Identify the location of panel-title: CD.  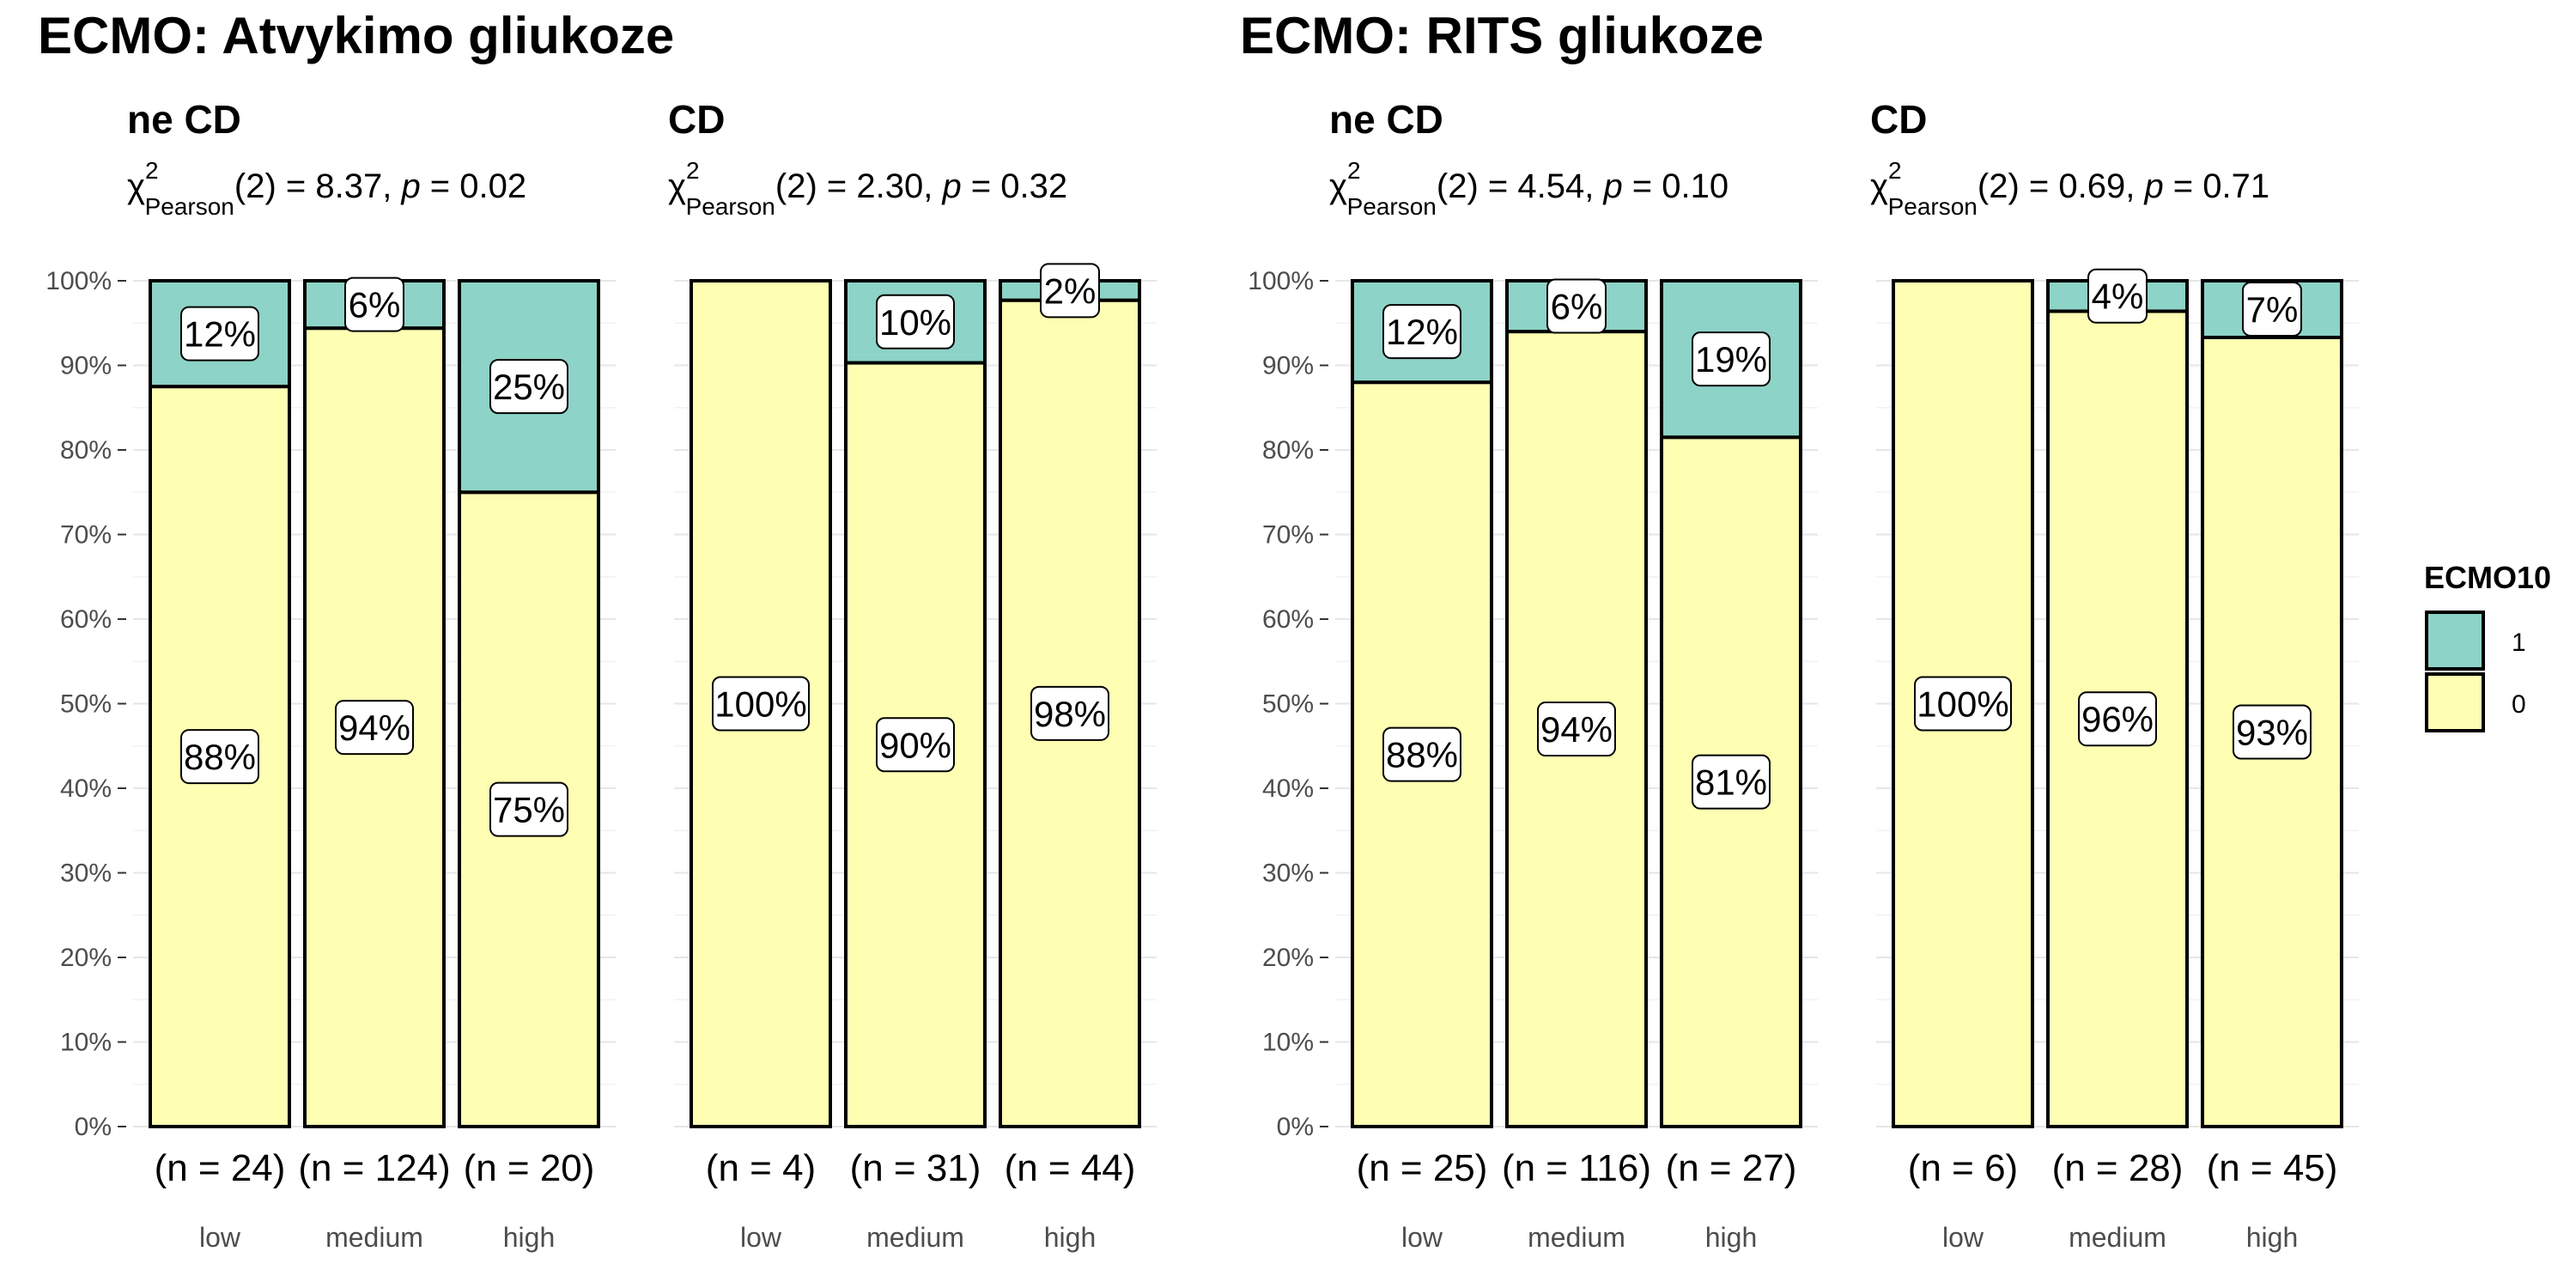
(1899, 119).